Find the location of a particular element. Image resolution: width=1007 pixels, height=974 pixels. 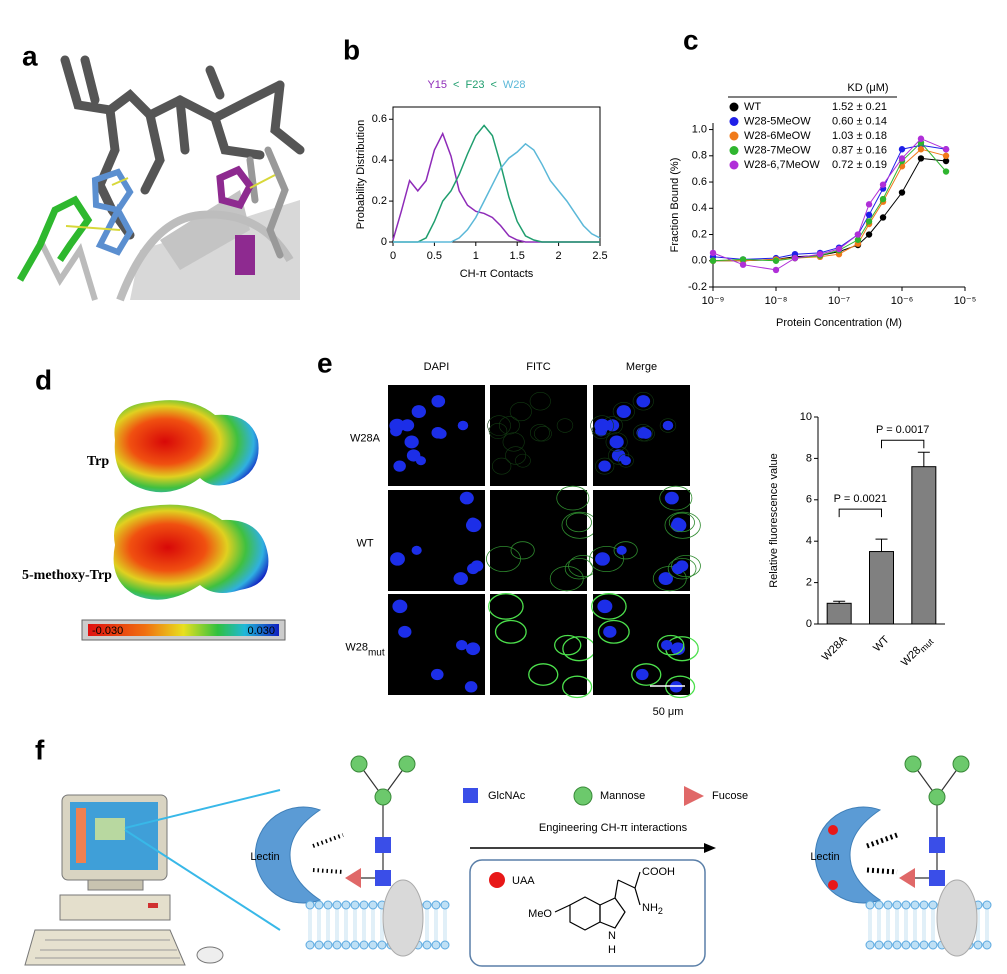

legend-entry: W28 is located at coordinates (514, 85).